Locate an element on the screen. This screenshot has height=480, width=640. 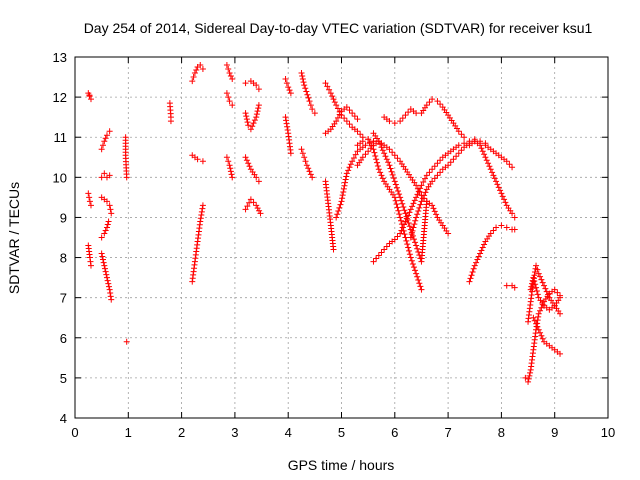
y-tick-label: 5 is located at coordinates (63, 378).